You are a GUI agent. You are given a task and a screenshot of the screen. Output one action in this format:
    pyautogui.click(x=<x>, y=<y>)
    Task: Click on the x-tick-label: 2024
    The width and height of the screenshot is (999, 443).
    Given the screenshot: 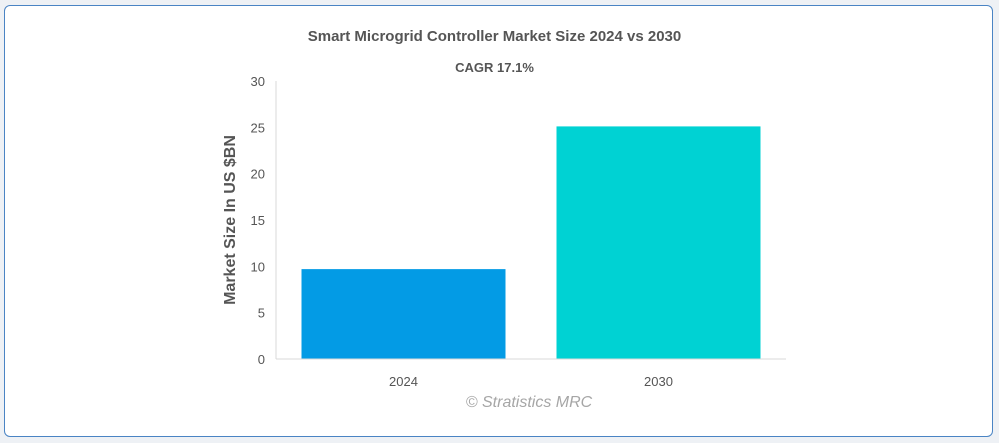 What is the action you would take?
    pyautogui.click(x=403, y=381)
    